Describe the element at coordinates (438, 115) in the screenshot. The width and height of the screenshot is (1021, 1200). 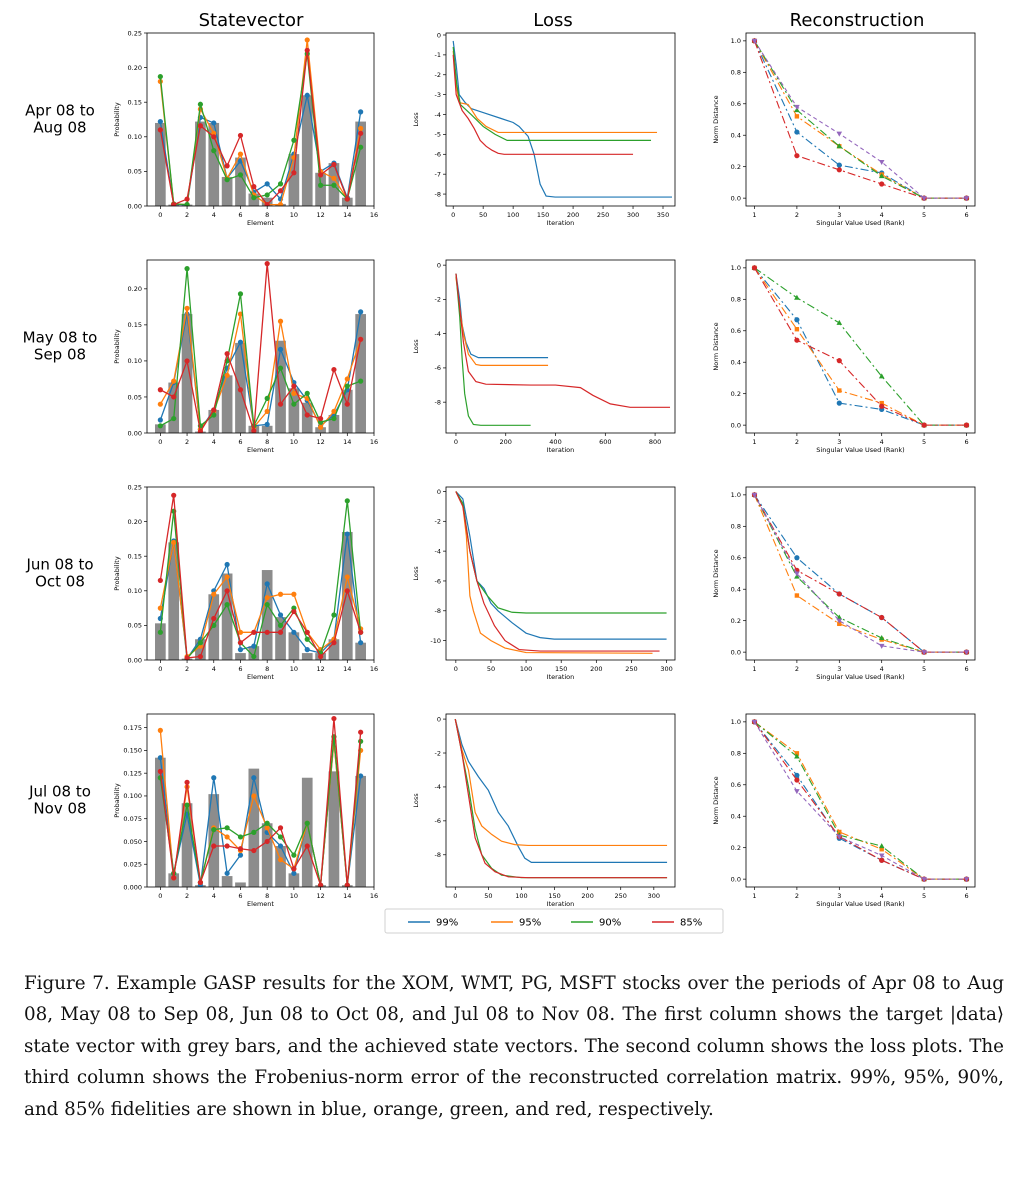
I see `y-tick-label: -4` at that location.